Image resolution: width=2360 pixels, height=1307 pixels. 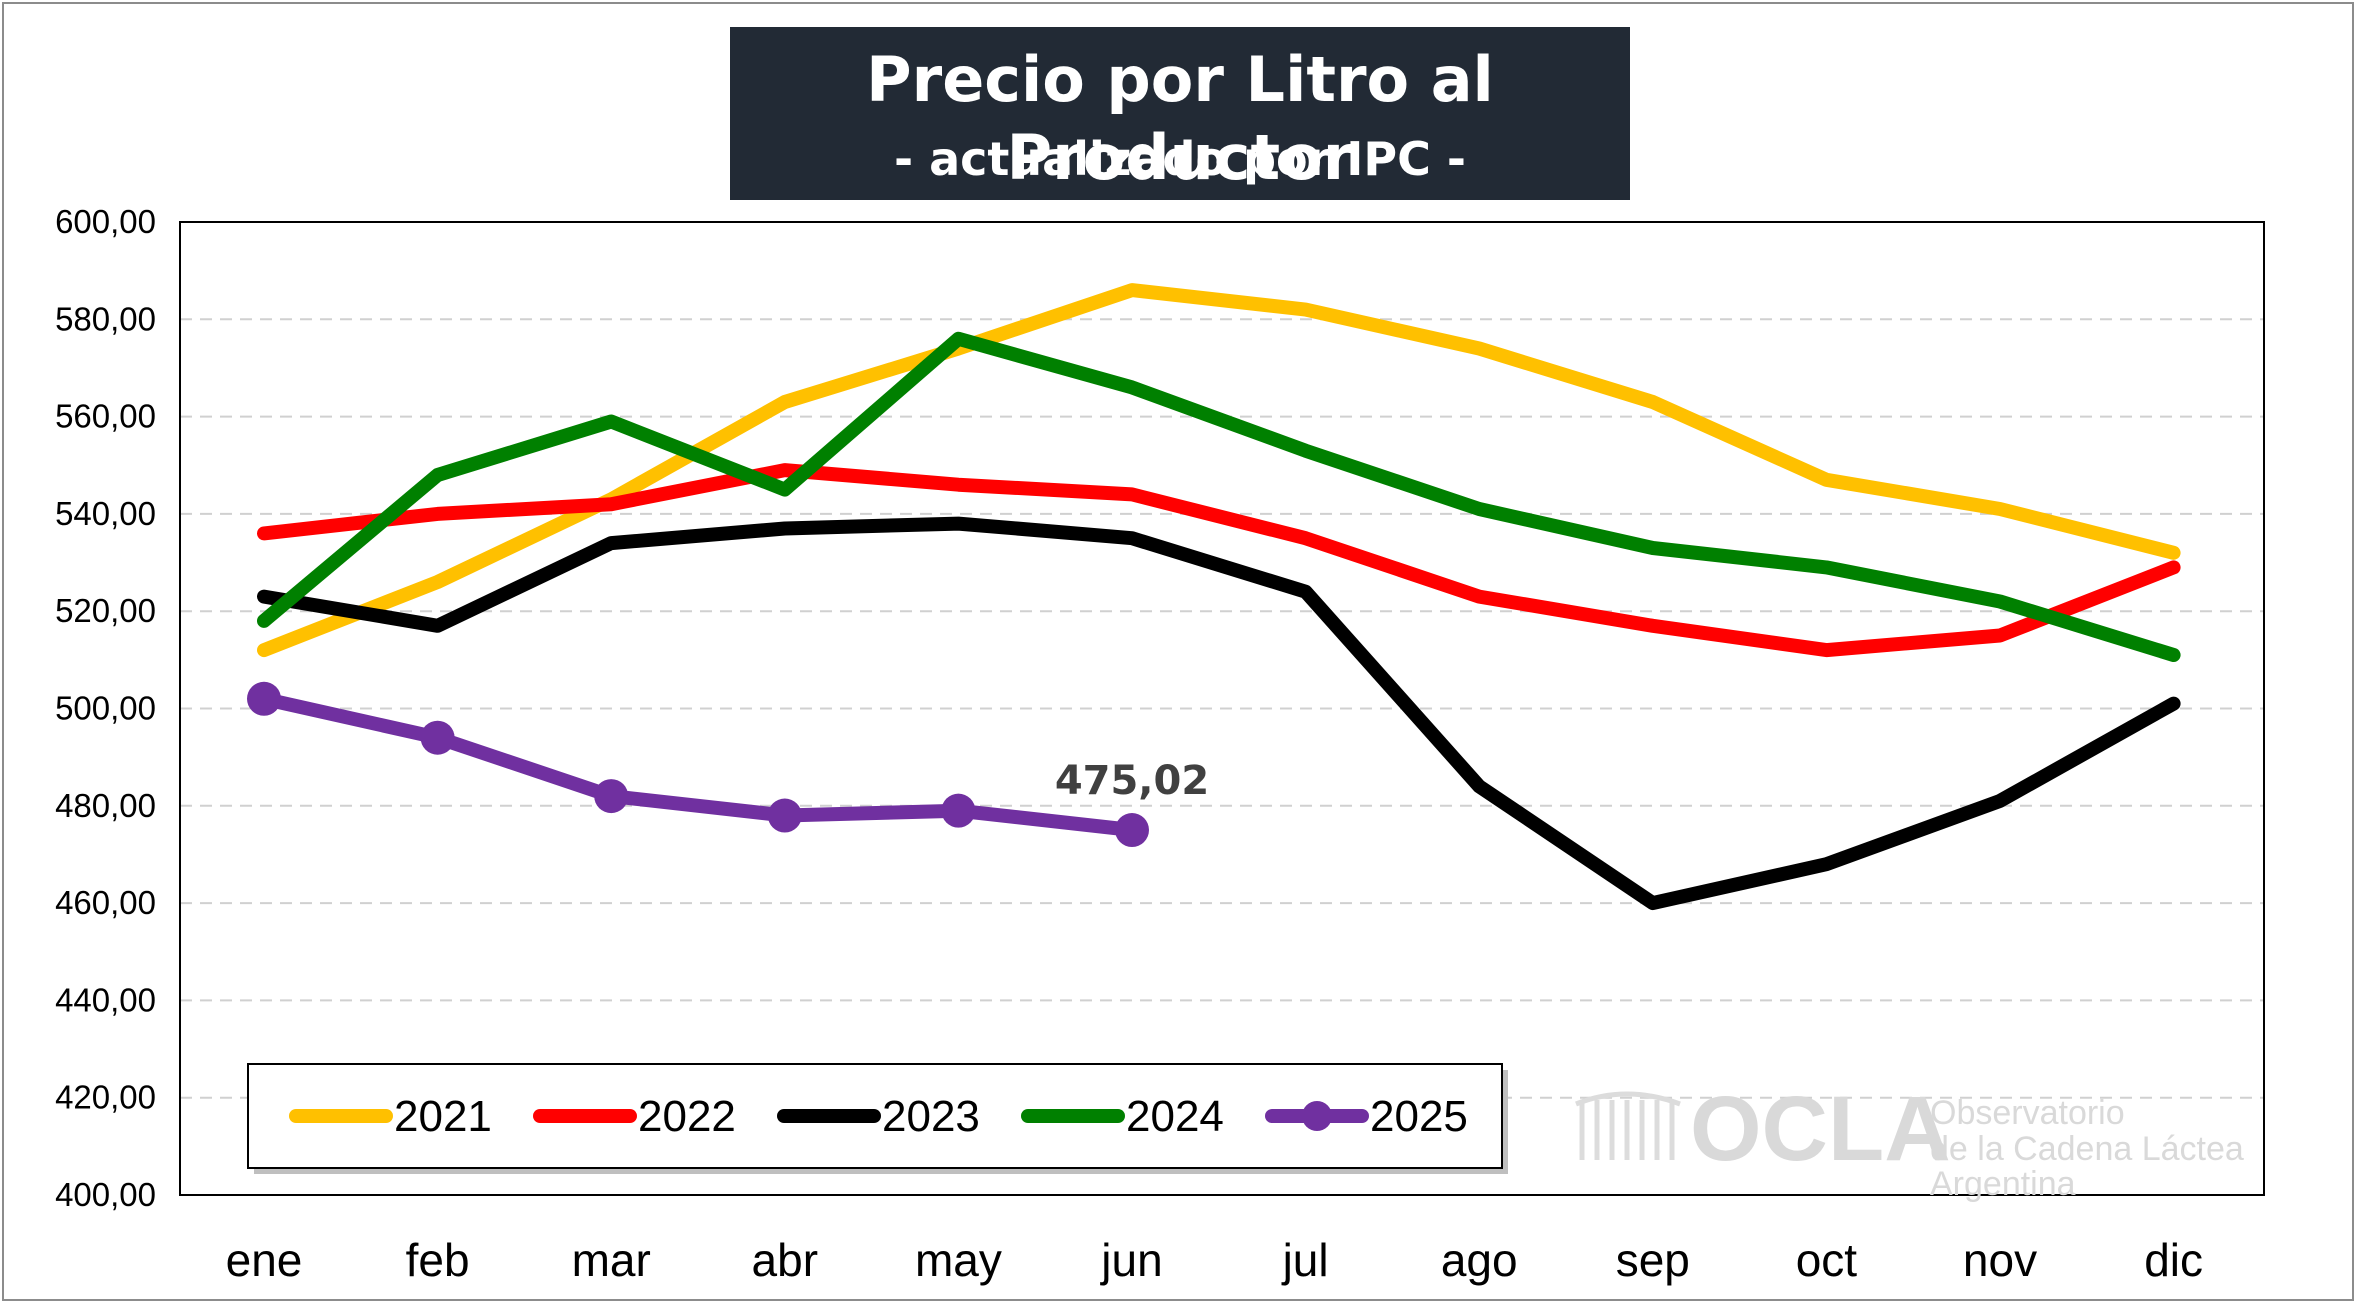 I want to click on legend-label: 2023, so click(x=931, y=1116).